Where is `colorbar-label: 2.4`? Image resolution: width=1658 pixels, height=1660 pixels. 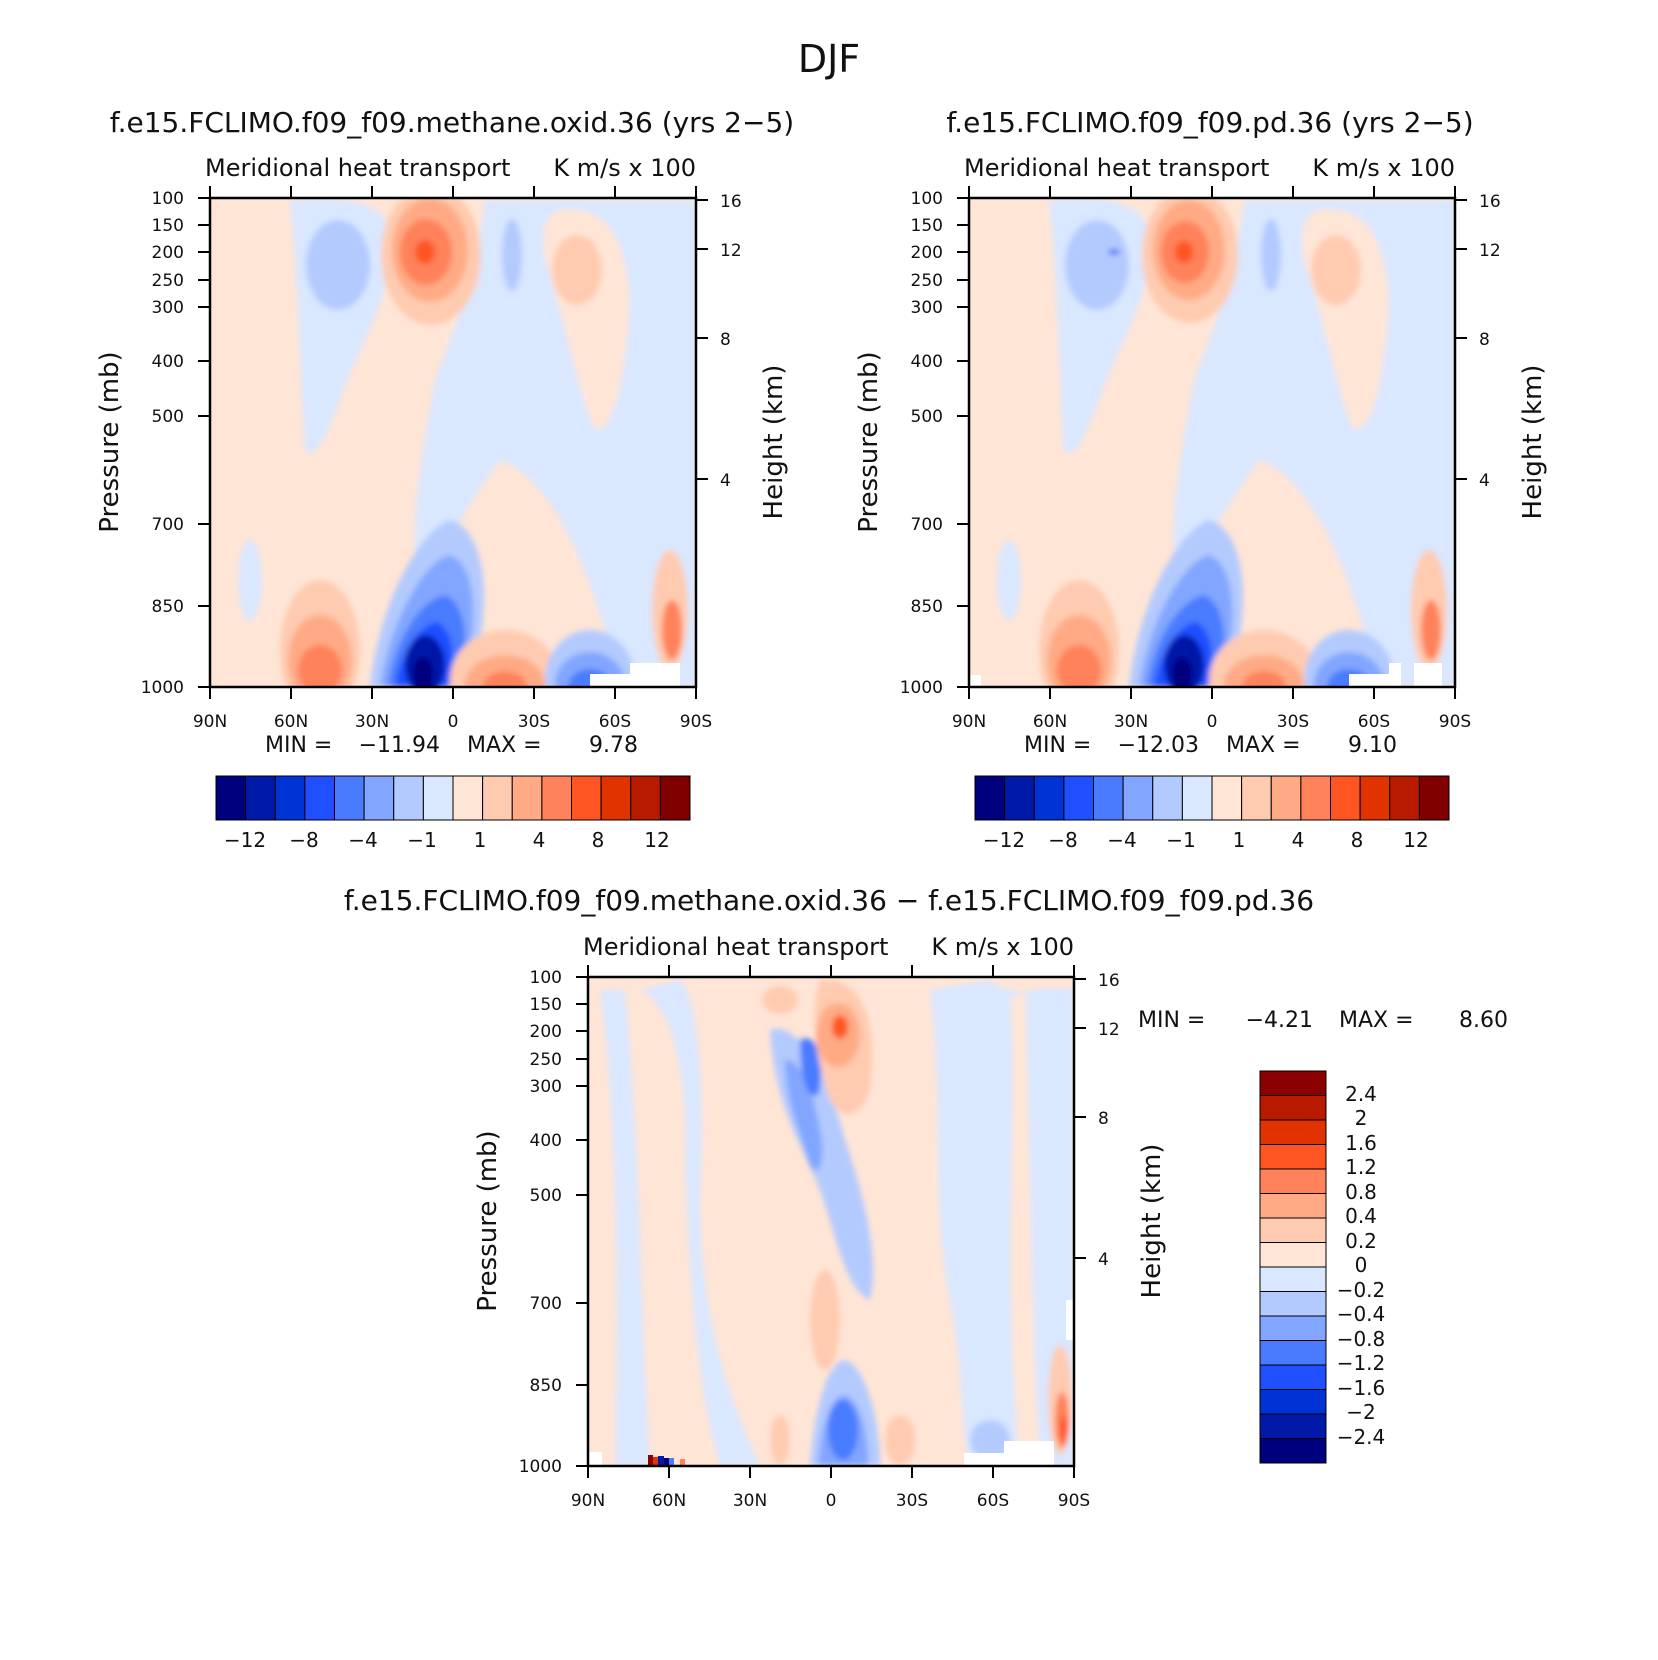 colorbar-label: 2.4 is located at coordinates (1361, 1094).